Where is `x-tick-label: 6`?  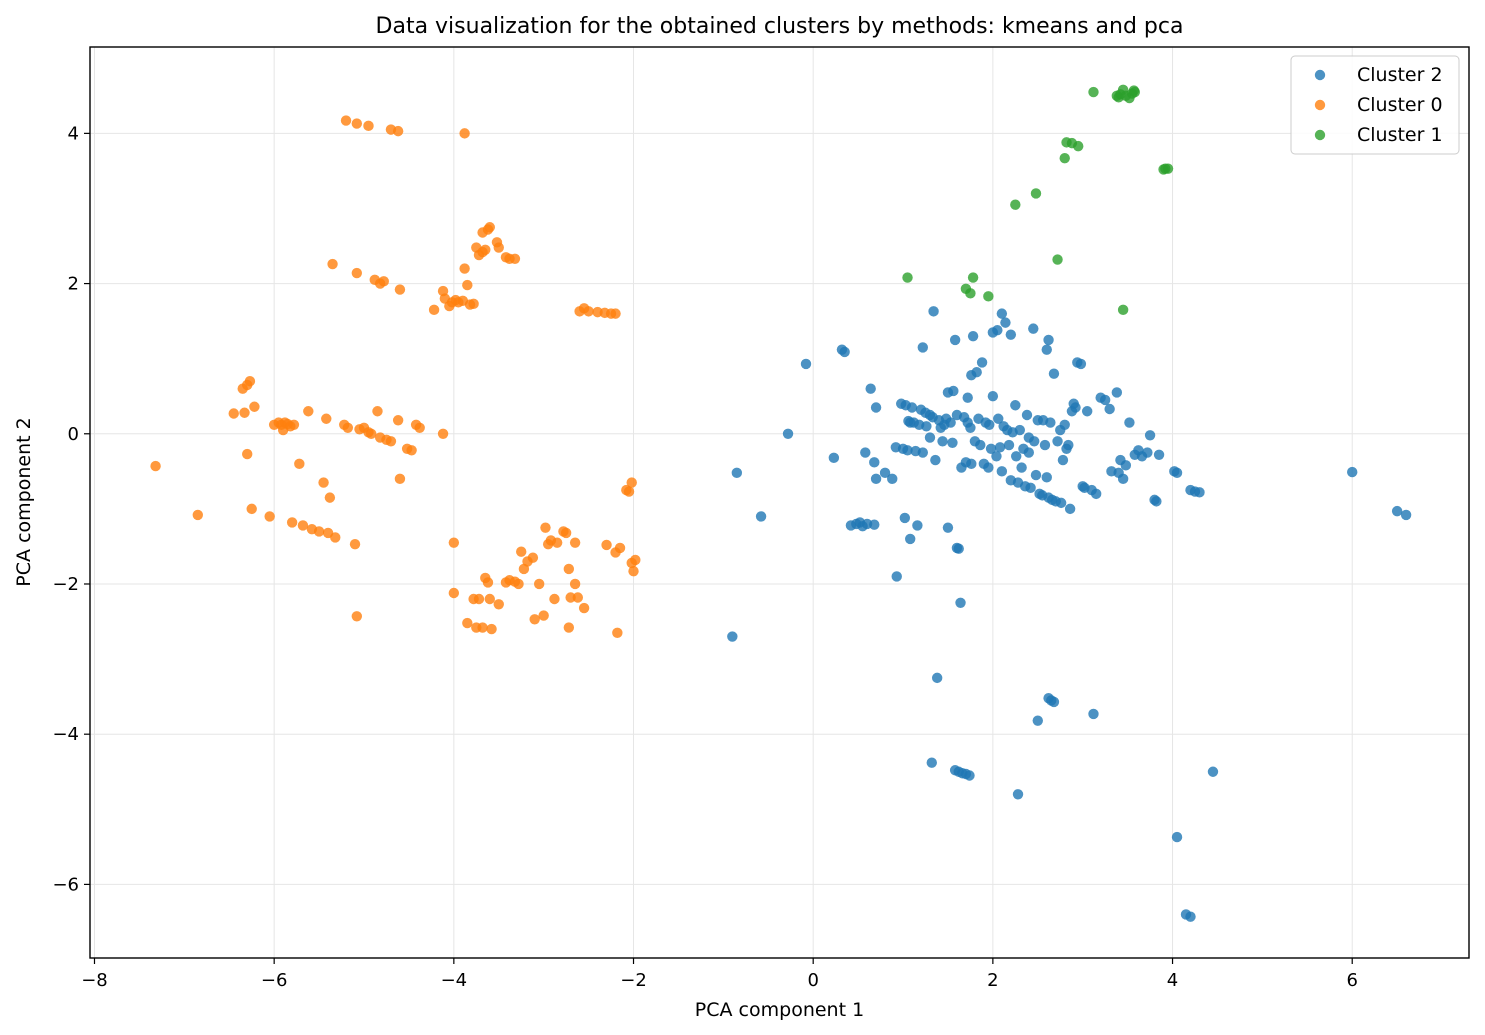 x-tick-label: 6 is located at coordinates (1351, 980).